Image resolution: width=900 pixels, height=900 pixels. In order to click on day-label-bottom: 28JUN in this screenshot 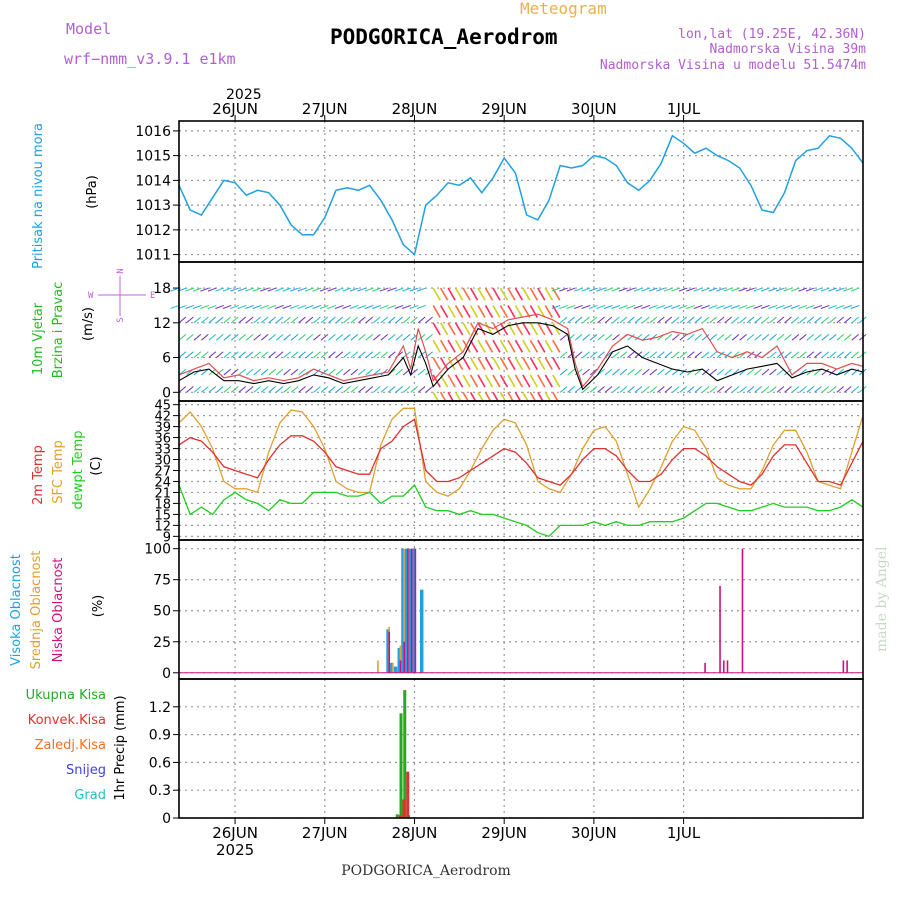, I will do `click(415, 833)`.